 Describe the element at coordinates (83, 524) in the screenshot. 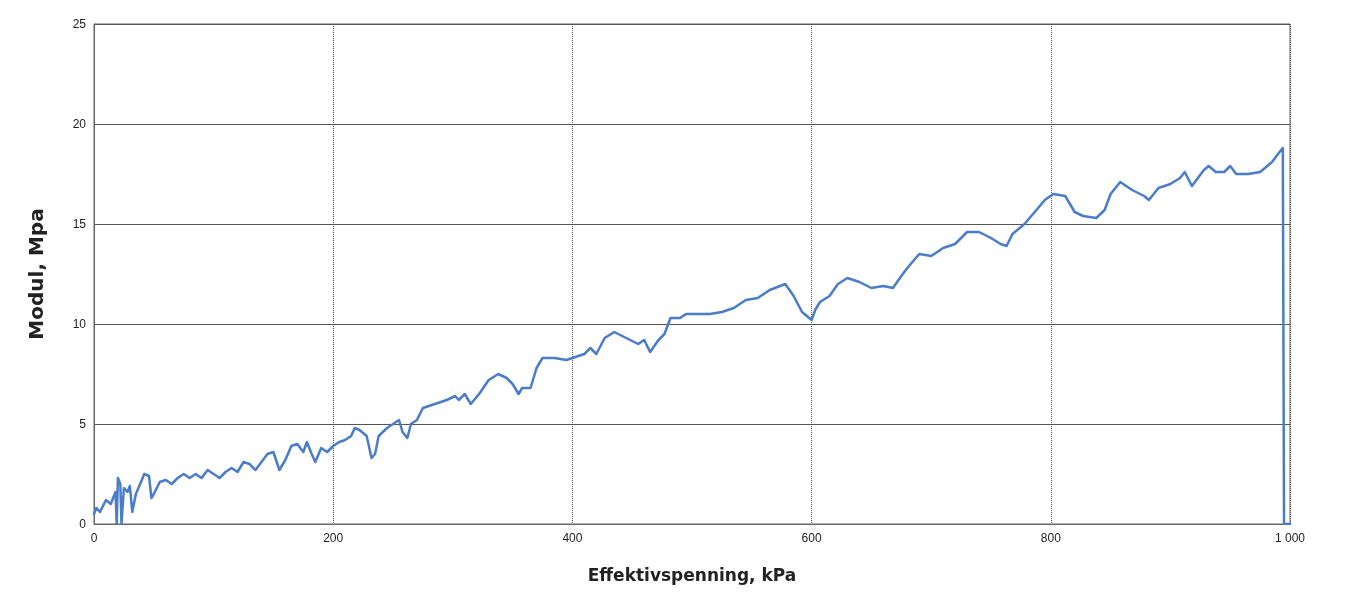

I see `y-tick-label: 0` at that location.